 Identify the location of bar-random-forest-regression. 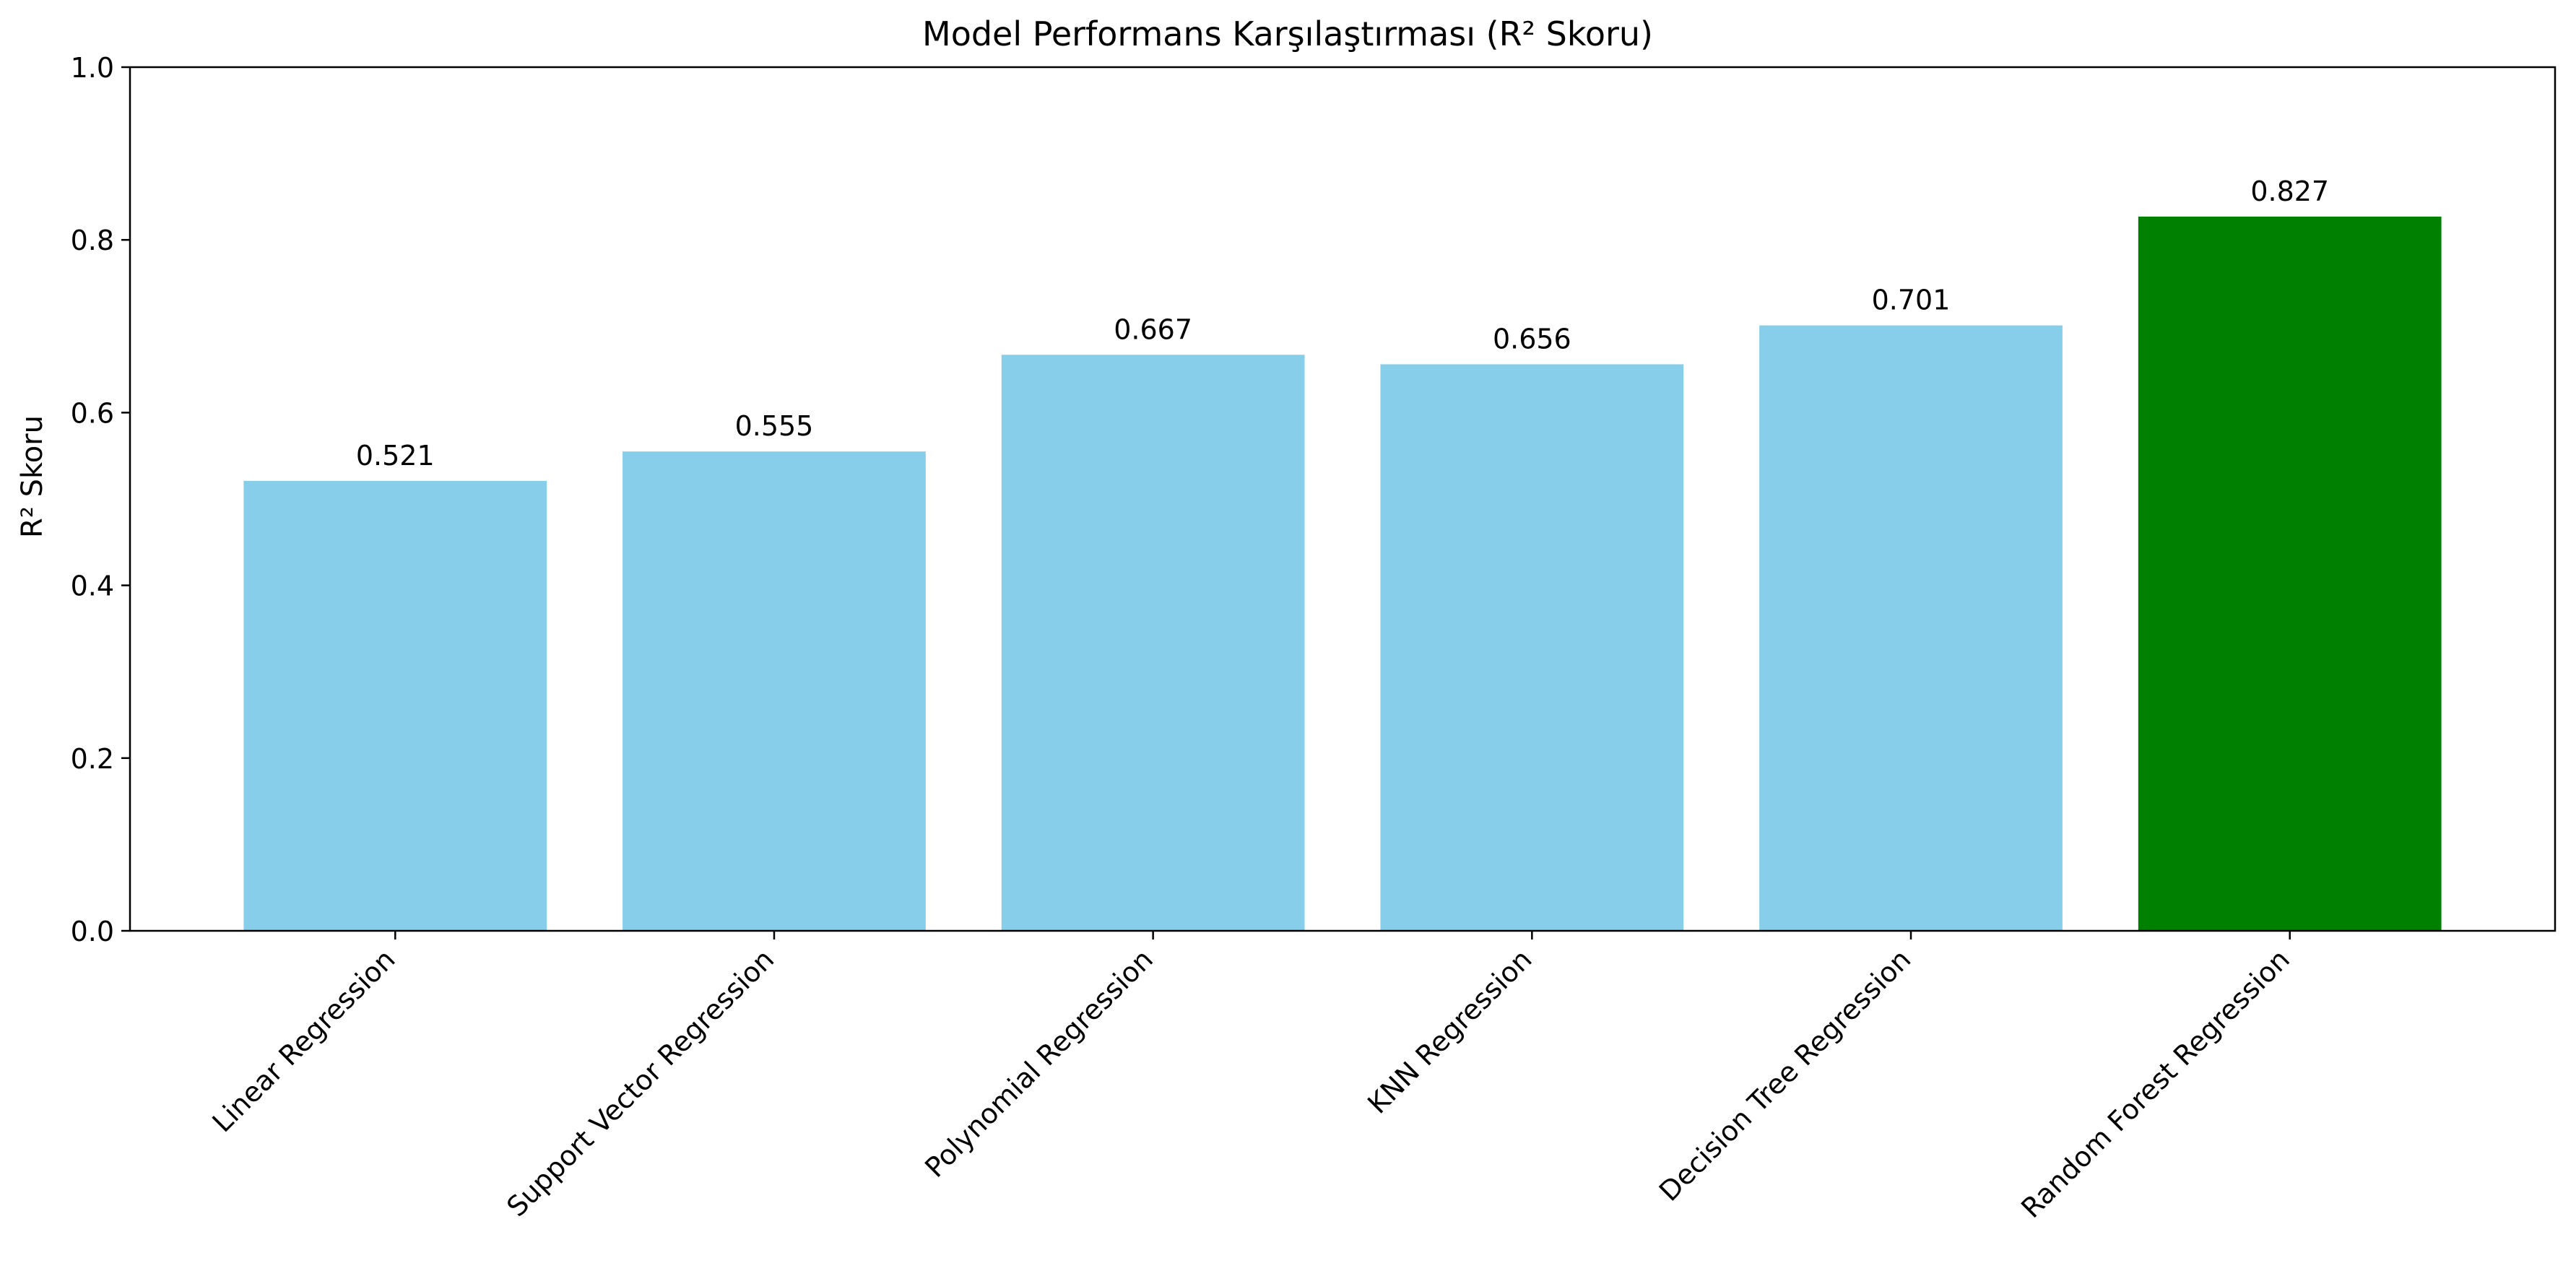
(2290, 574).